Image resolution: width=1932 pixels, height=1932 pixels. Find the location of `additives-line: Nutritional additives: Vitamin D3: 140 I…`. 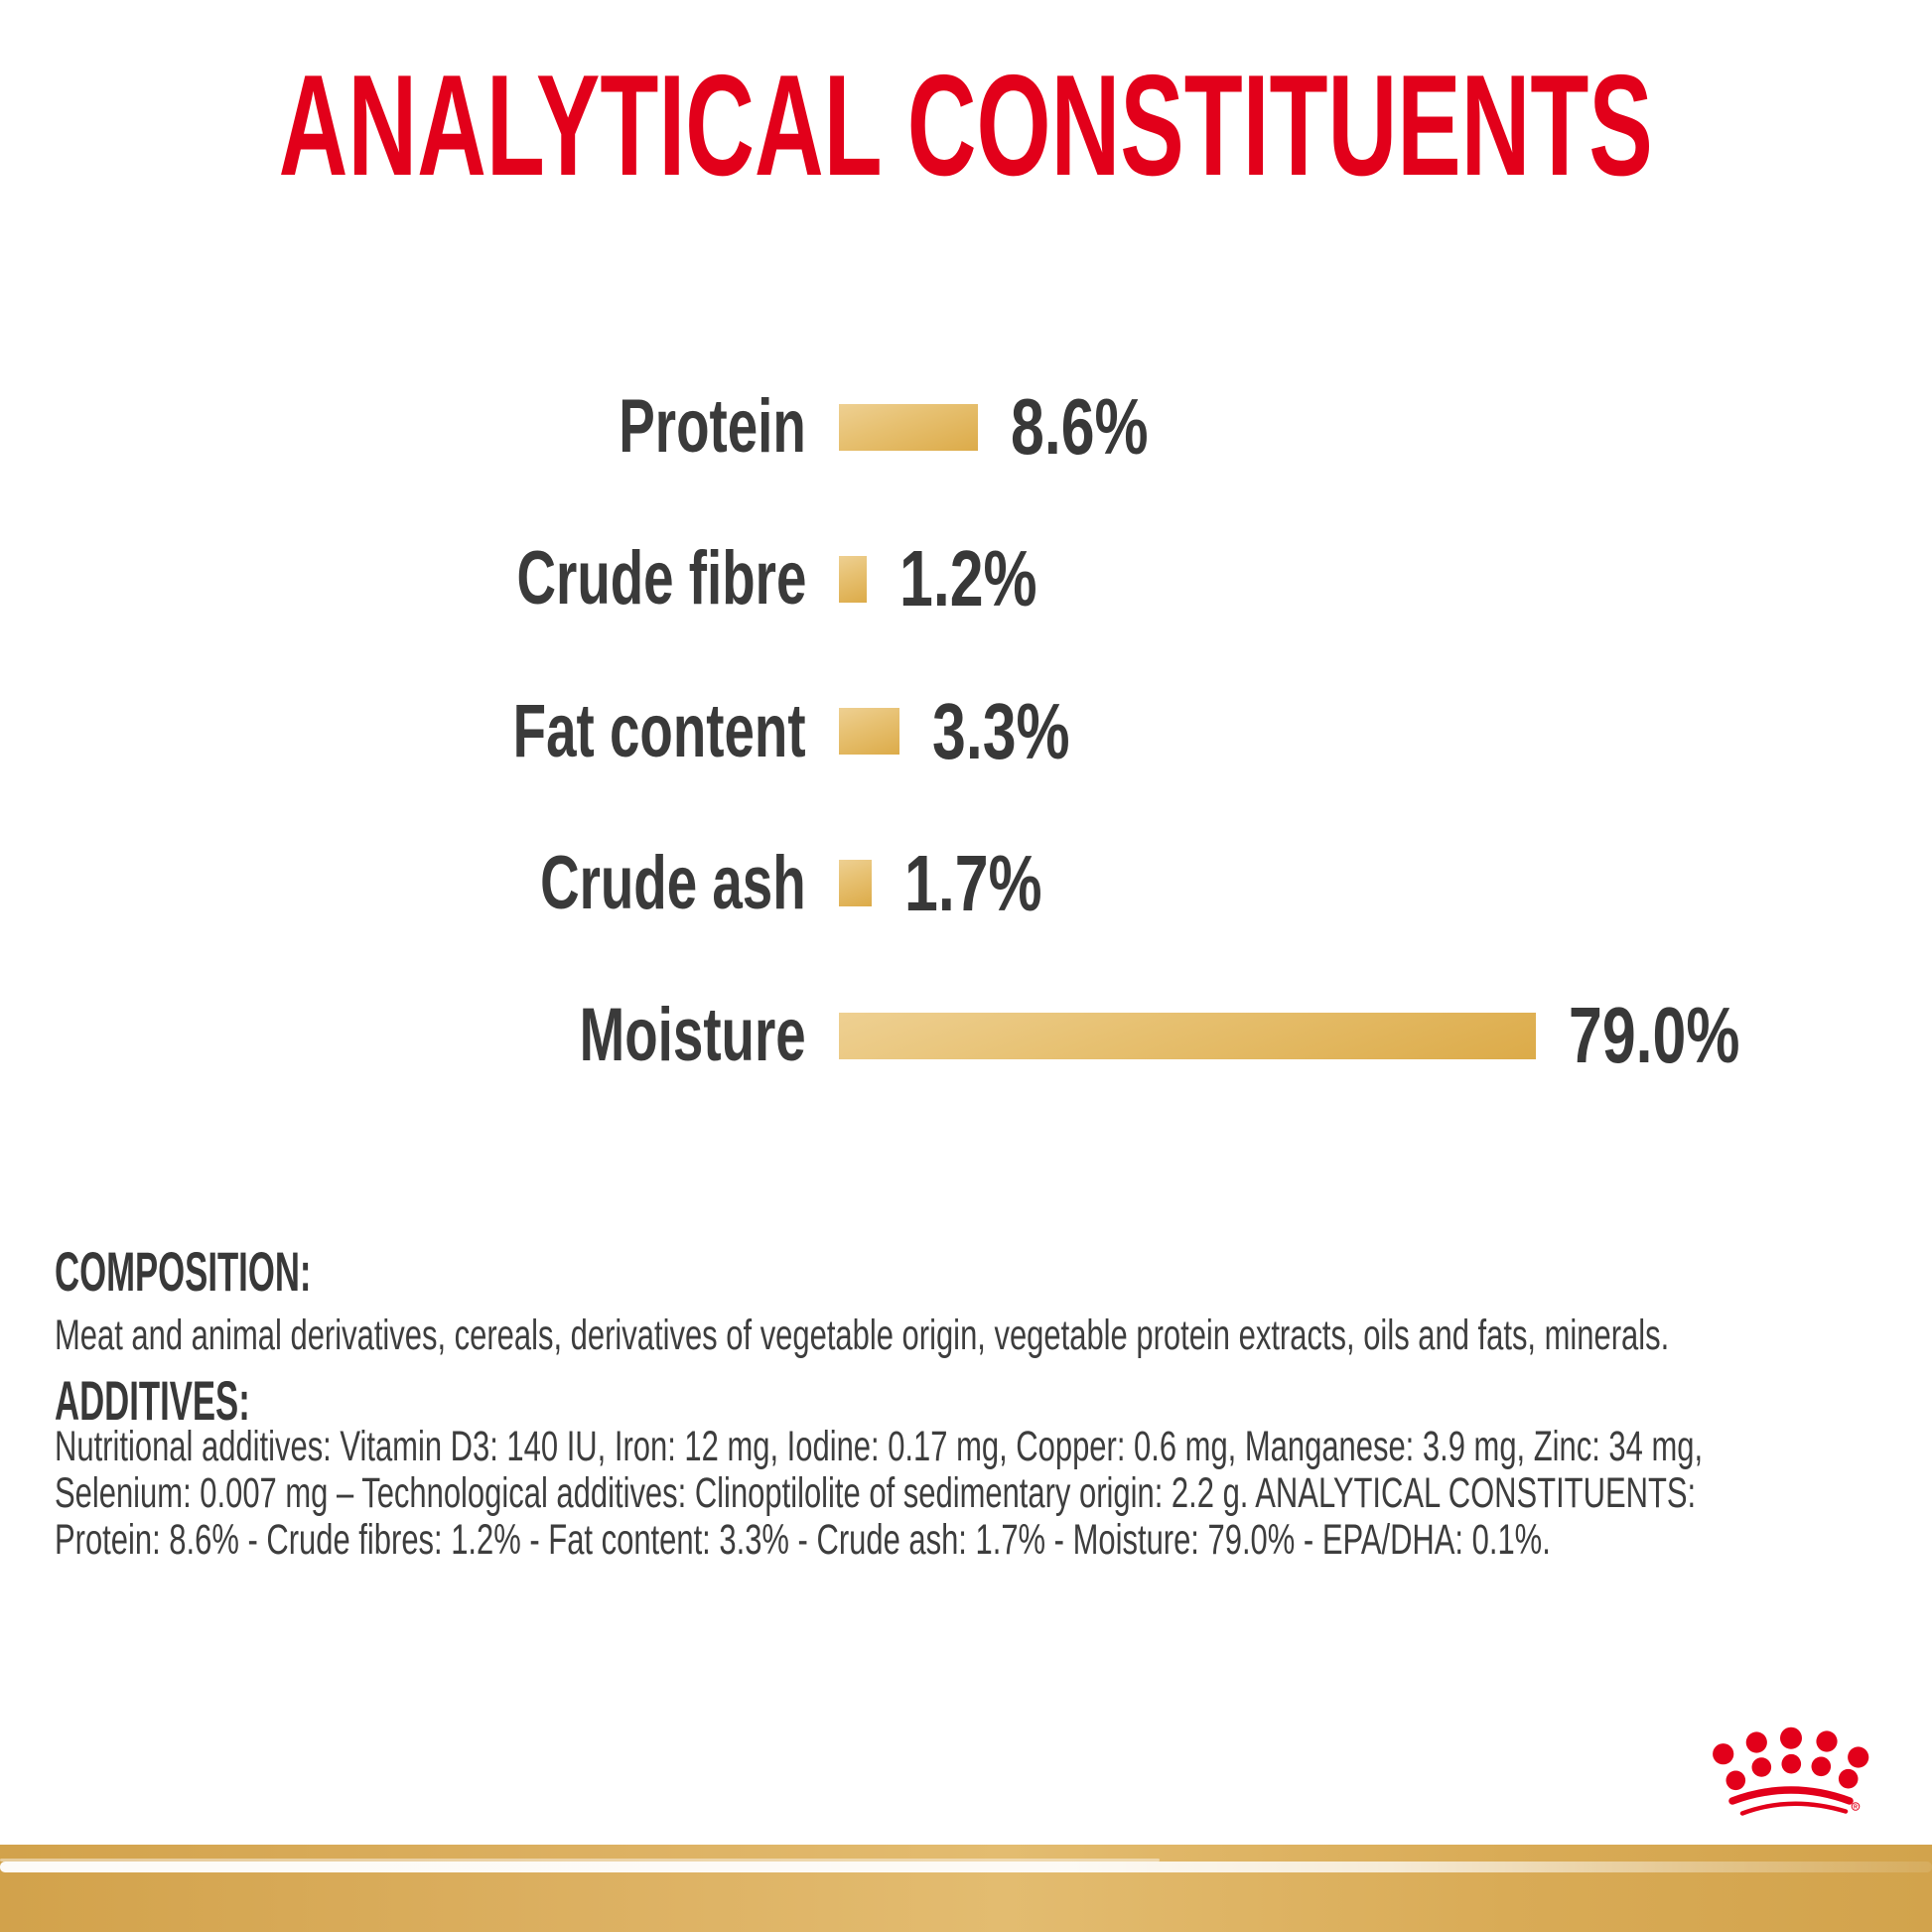

additives-line: Nutritional additives: Vitamin D3: 140 I… is located at coordinates (880, 1446).